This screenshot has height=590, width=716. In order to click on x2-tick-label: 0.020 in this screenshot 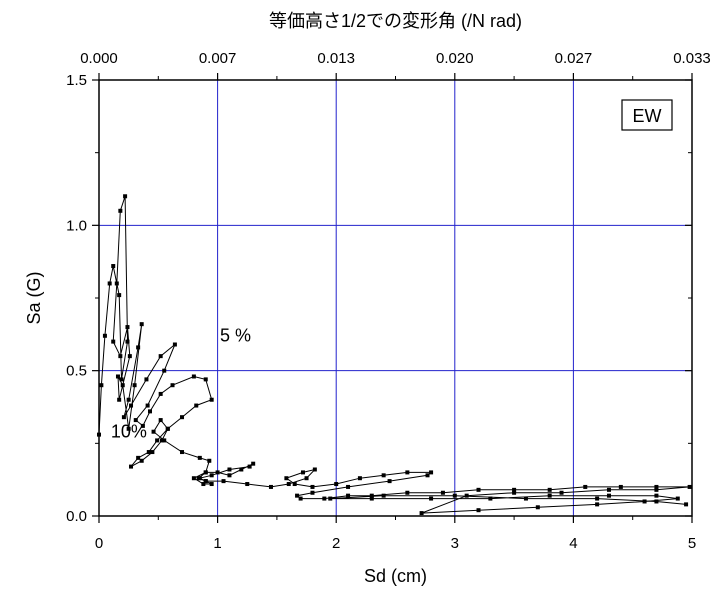, I will do `click(455, 58)`.